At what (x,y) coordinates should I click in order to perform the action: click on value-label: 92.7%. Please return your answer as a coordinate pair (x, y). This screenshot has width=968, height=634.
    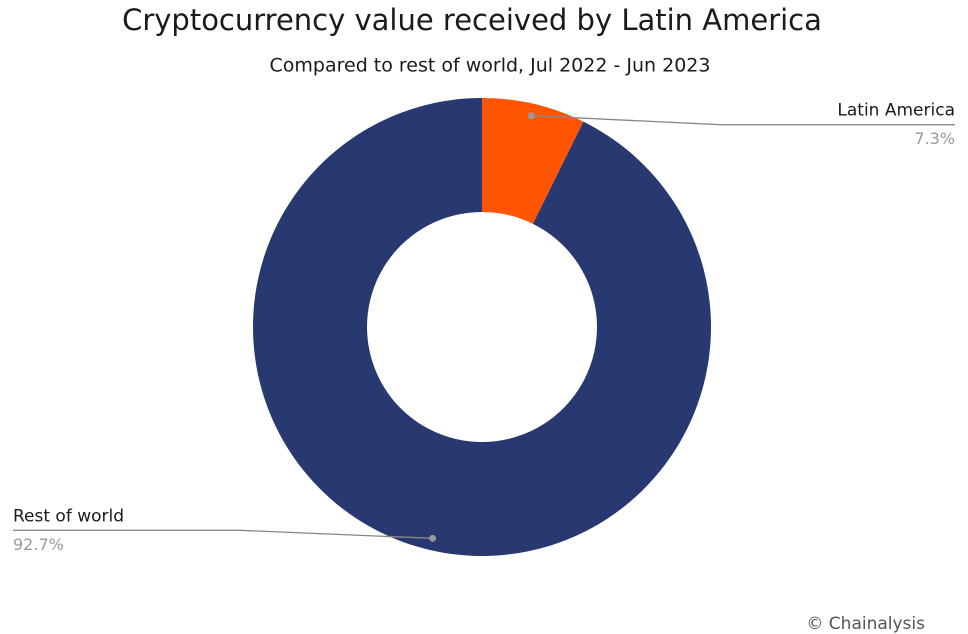
    Looking at the image, I should click on (38, 544).